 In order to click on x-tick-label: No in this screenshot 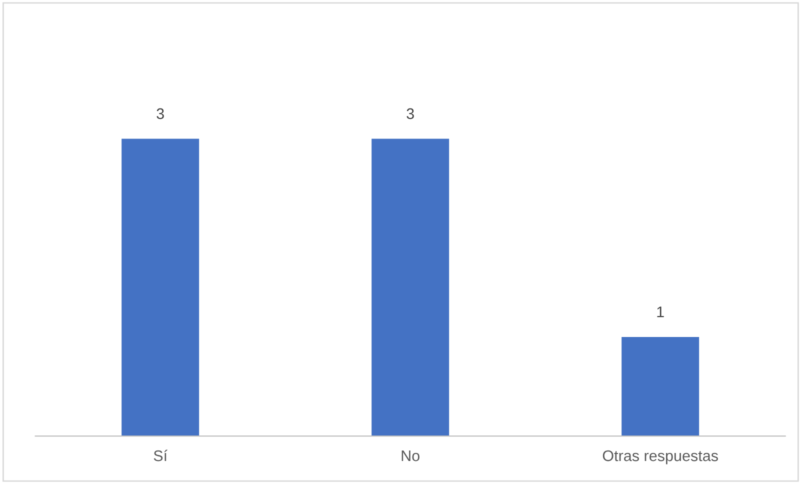, I will do `click(411, 456)`.